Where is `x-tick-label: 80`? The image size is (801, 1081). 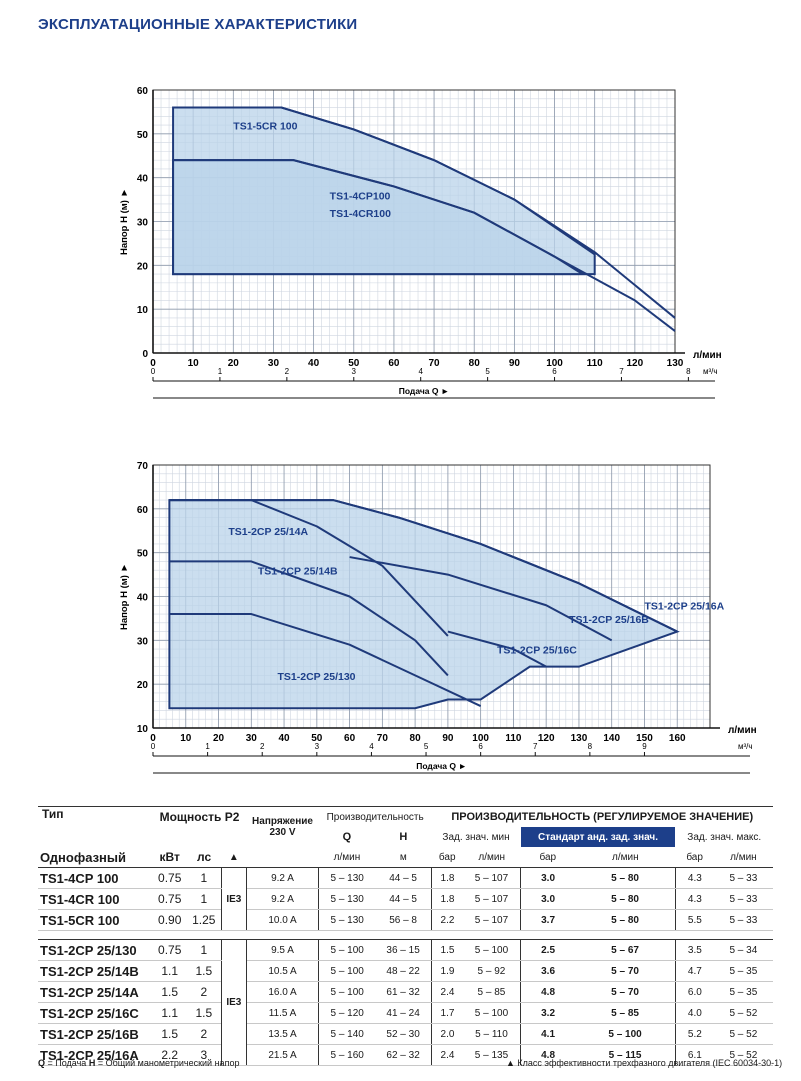
x-tick-label: 80 is located at coordinates (416, 738).